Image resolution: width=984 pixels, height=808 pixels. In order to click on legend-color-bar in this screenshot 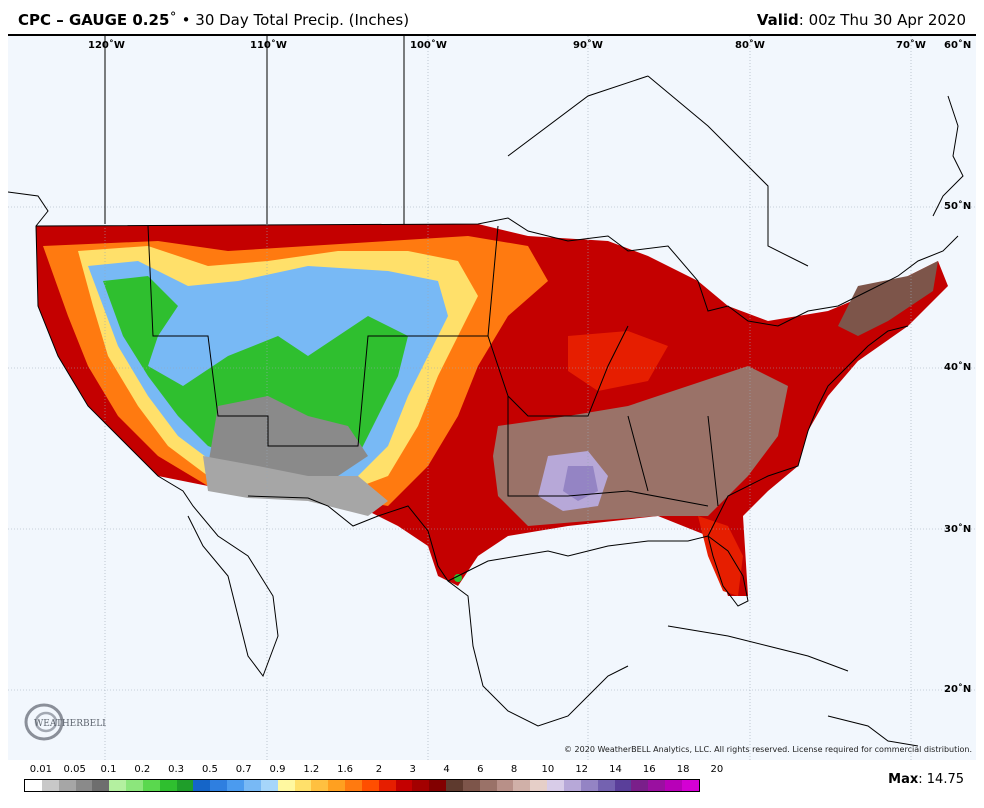, I will do `click(362, 785)`.